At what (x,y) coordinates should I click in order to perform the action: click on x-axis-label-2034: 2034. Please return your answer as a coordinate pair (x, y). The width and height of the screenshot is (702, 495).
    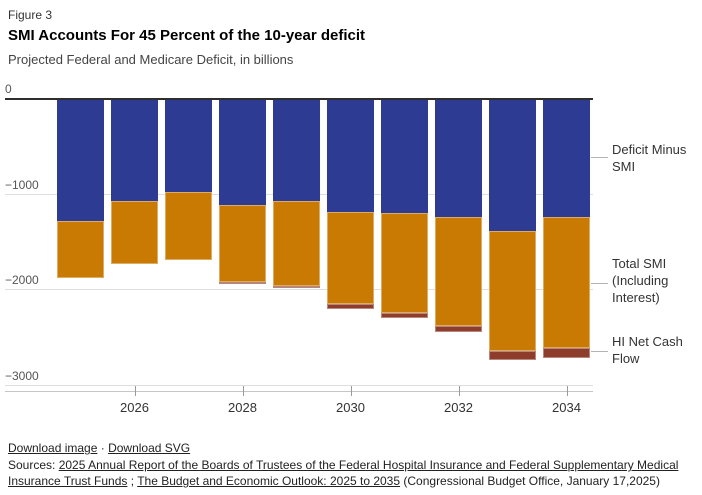
    Looking at the image, I should click on (566, 407).